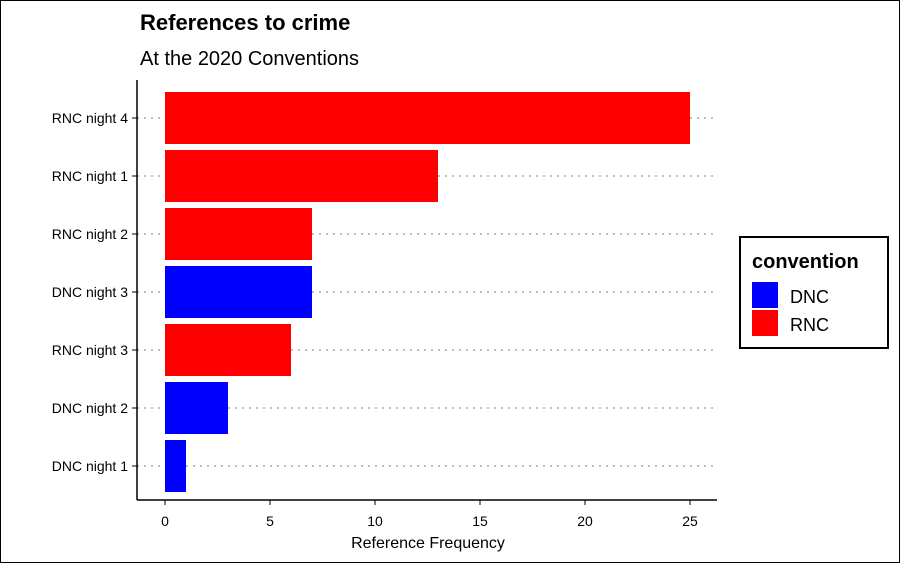 The height and width of the screenshot is (563, 900). What do you see at coordinates (765, 323) in the screenshot?
I see `legend-swatch-rnc` at bounding box center [765, 323].